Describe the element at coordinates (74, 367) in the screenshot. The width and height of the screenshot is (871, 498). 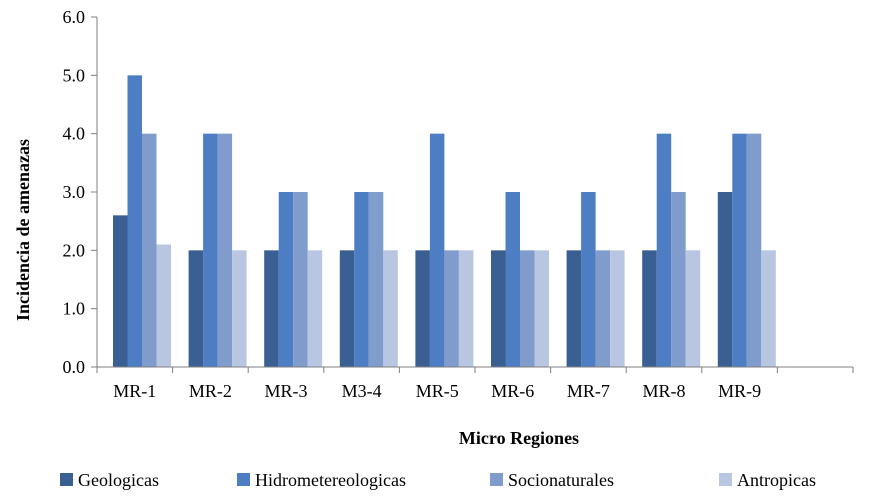
I see `y-tick-label: 0.0` at that location.